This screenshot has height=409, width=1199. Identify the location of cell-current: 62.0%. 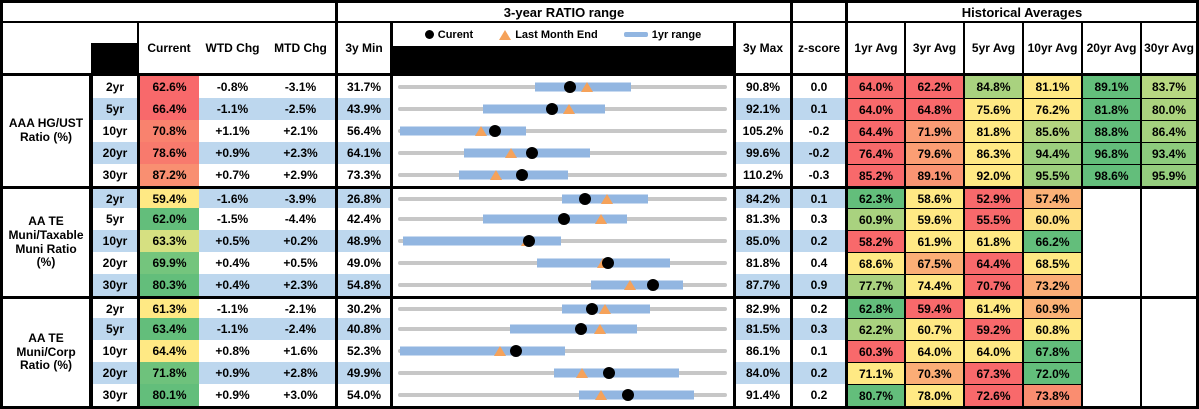
(168, 219).